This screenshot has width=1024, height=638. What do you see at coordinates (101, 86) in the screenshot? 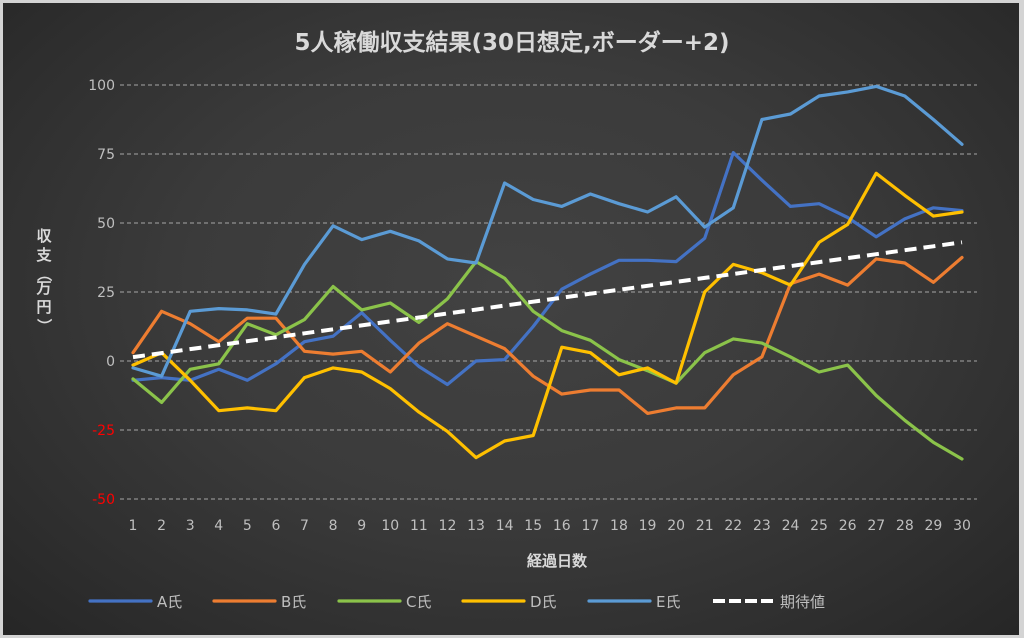
I see `y-tick-label: 100` at bounding box center [101, 86].